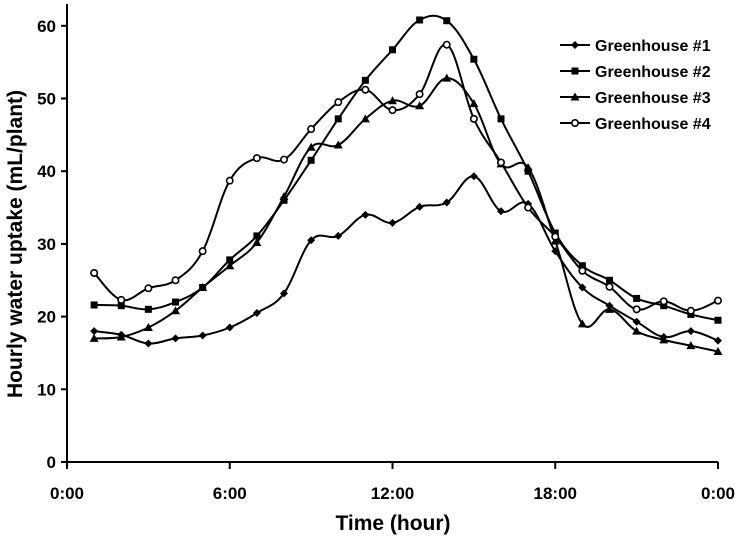 This screenshot has height=543, width=738. Describe the element at coordinates (46, 171) in the screenshot. I see `y-tick-label: 40` at that location.